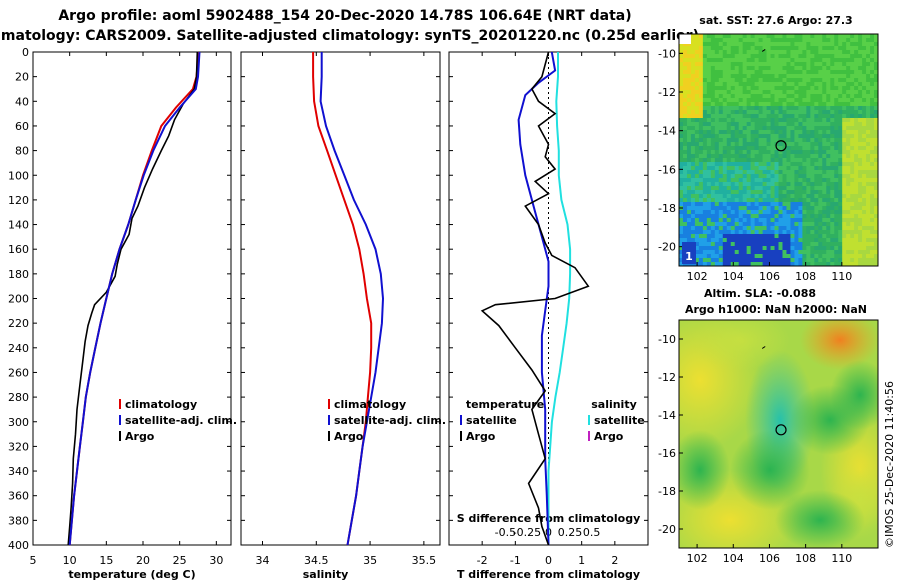 Image resolution: width=900 pixels, height=584 pixels. What do you see at coordinates (18, 520) in the screenshot?
I see `depth-tick-label: 380` at bounding box center [18, 520].